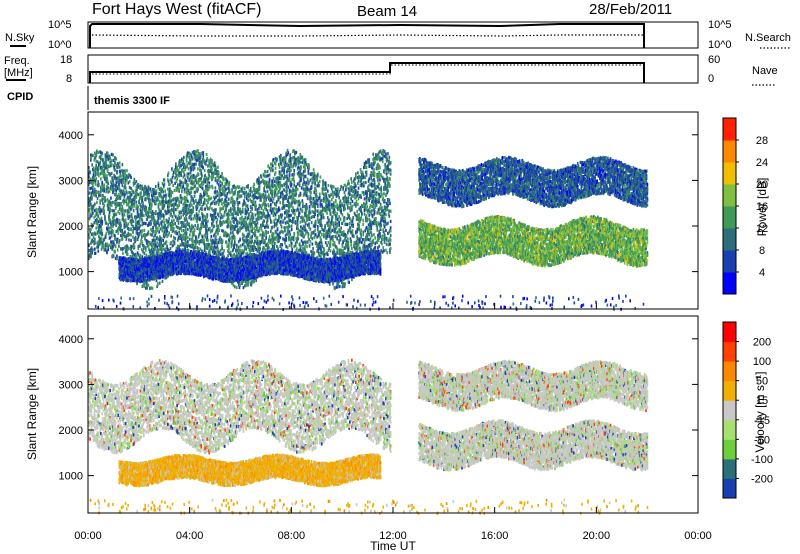  Describe the element at coordinates (18, 73) in the screenshot. I see `freq-label-line2: [MHz]` at that location.